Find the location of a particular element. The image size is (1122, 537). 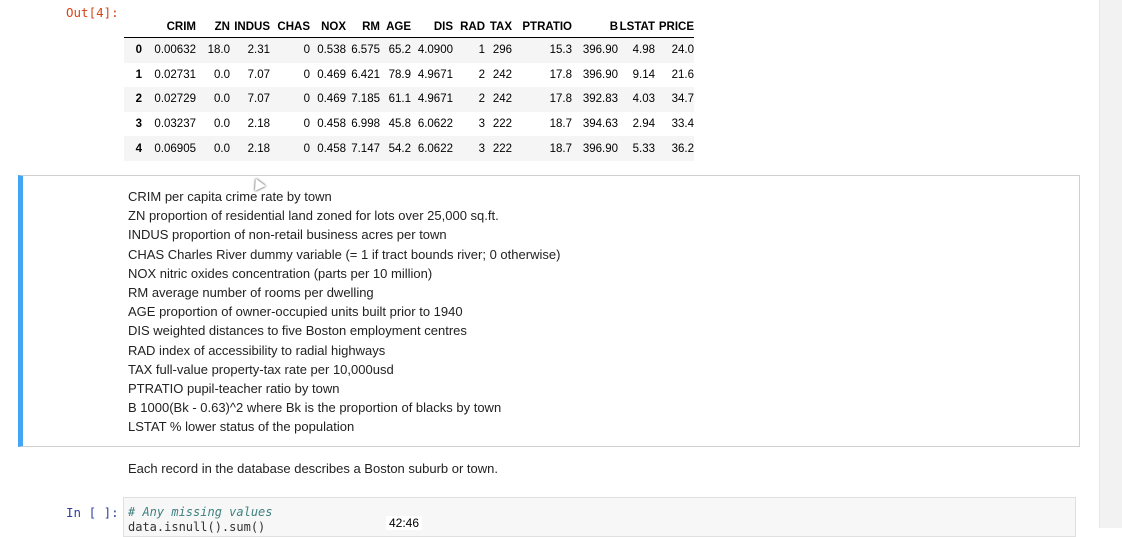

table-cell: 0.02731 is located at coordinates (175, 74).